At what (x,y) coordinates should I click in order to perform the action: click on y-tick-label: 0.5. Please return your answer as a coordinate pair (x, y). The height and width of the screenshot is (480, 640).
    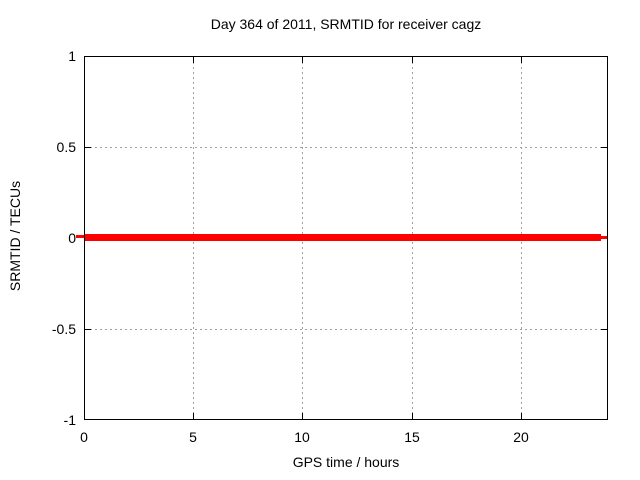
    Looking at the image, I should click on (66, 147).